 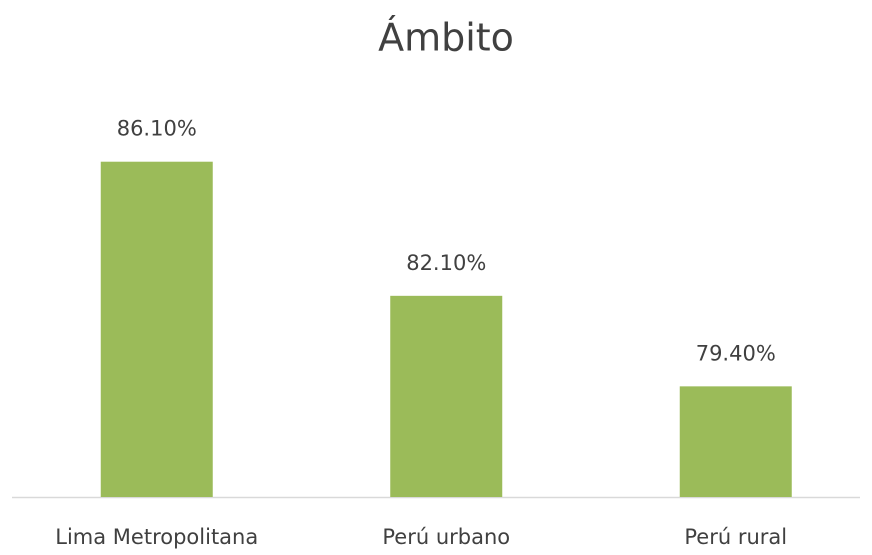 What do you see at coordinates (446, 537) in the screenshot?
I see `x-tick-label: Perú urbano` at bounding box center [446, 537].